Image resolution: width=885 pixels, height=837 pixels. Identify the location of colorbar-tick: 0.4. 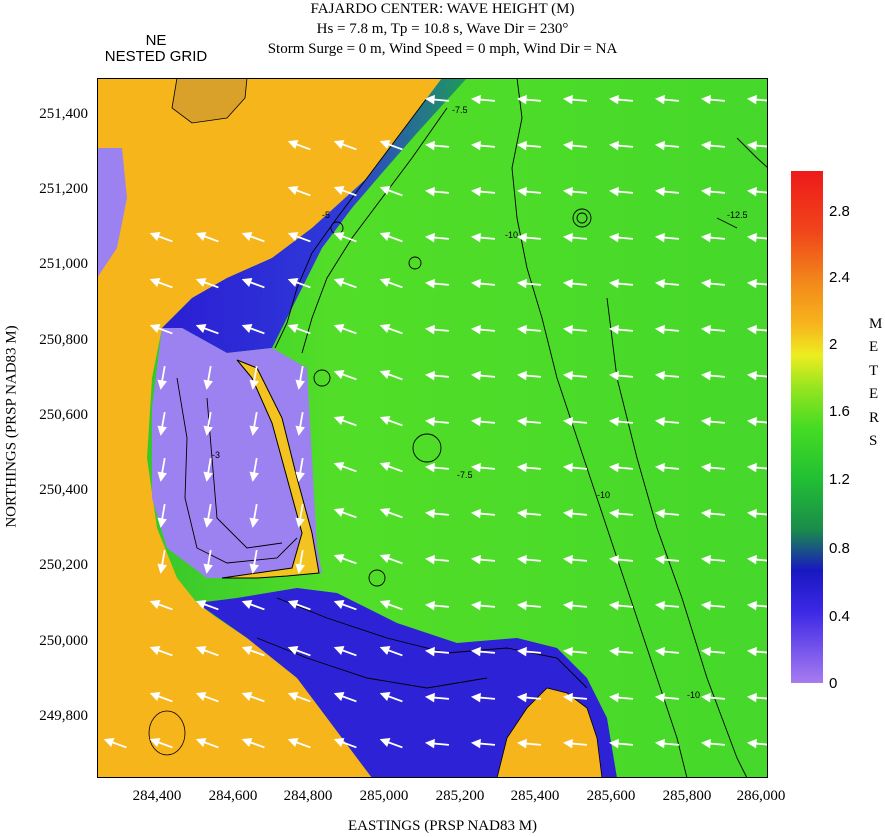
(839, 616).